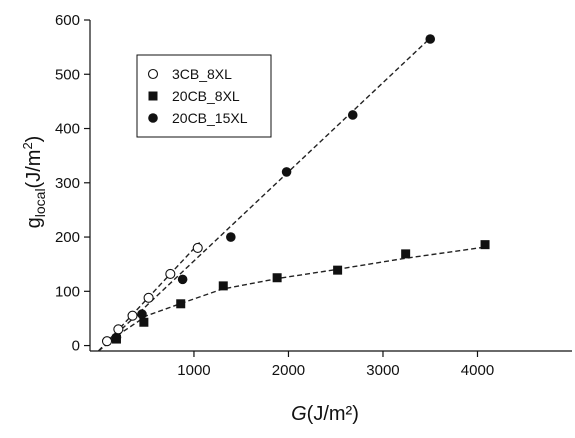  I want to click on legend: 3CB_8XL 20CB_8XL 20CB_15XL, so click(204, 96).